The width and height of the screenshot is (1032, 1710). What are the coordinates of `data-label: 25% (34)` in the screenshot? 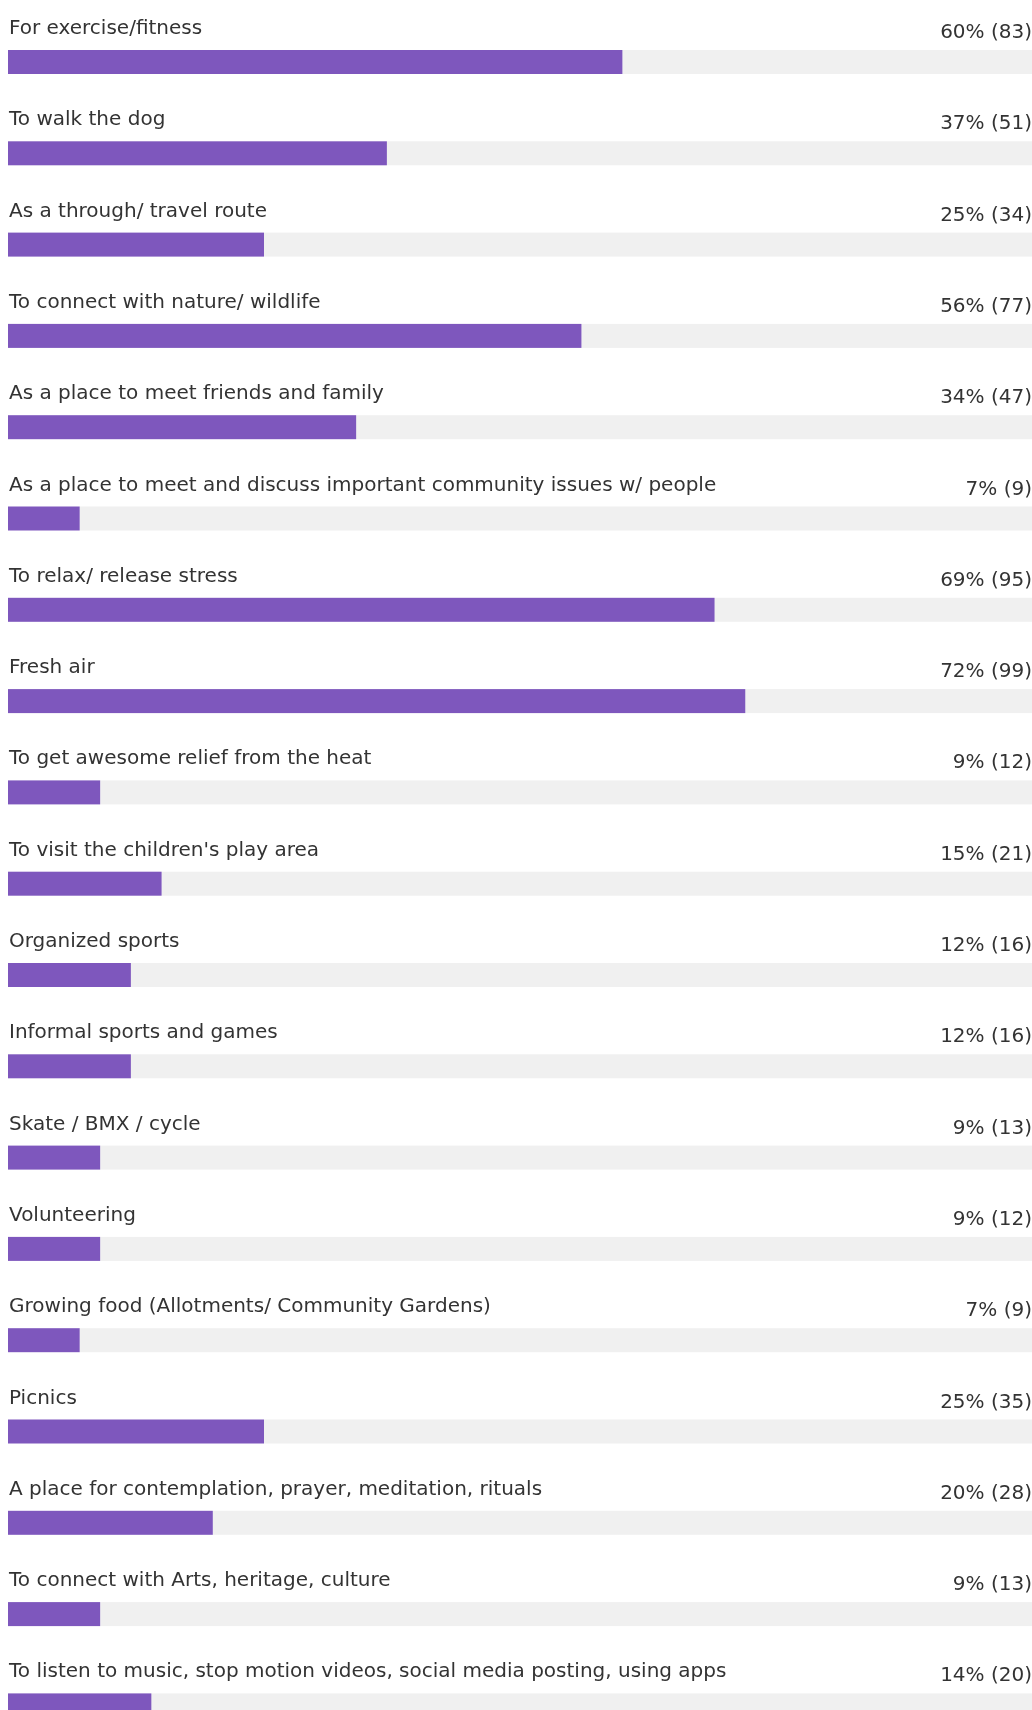 It's located at (986, 213).